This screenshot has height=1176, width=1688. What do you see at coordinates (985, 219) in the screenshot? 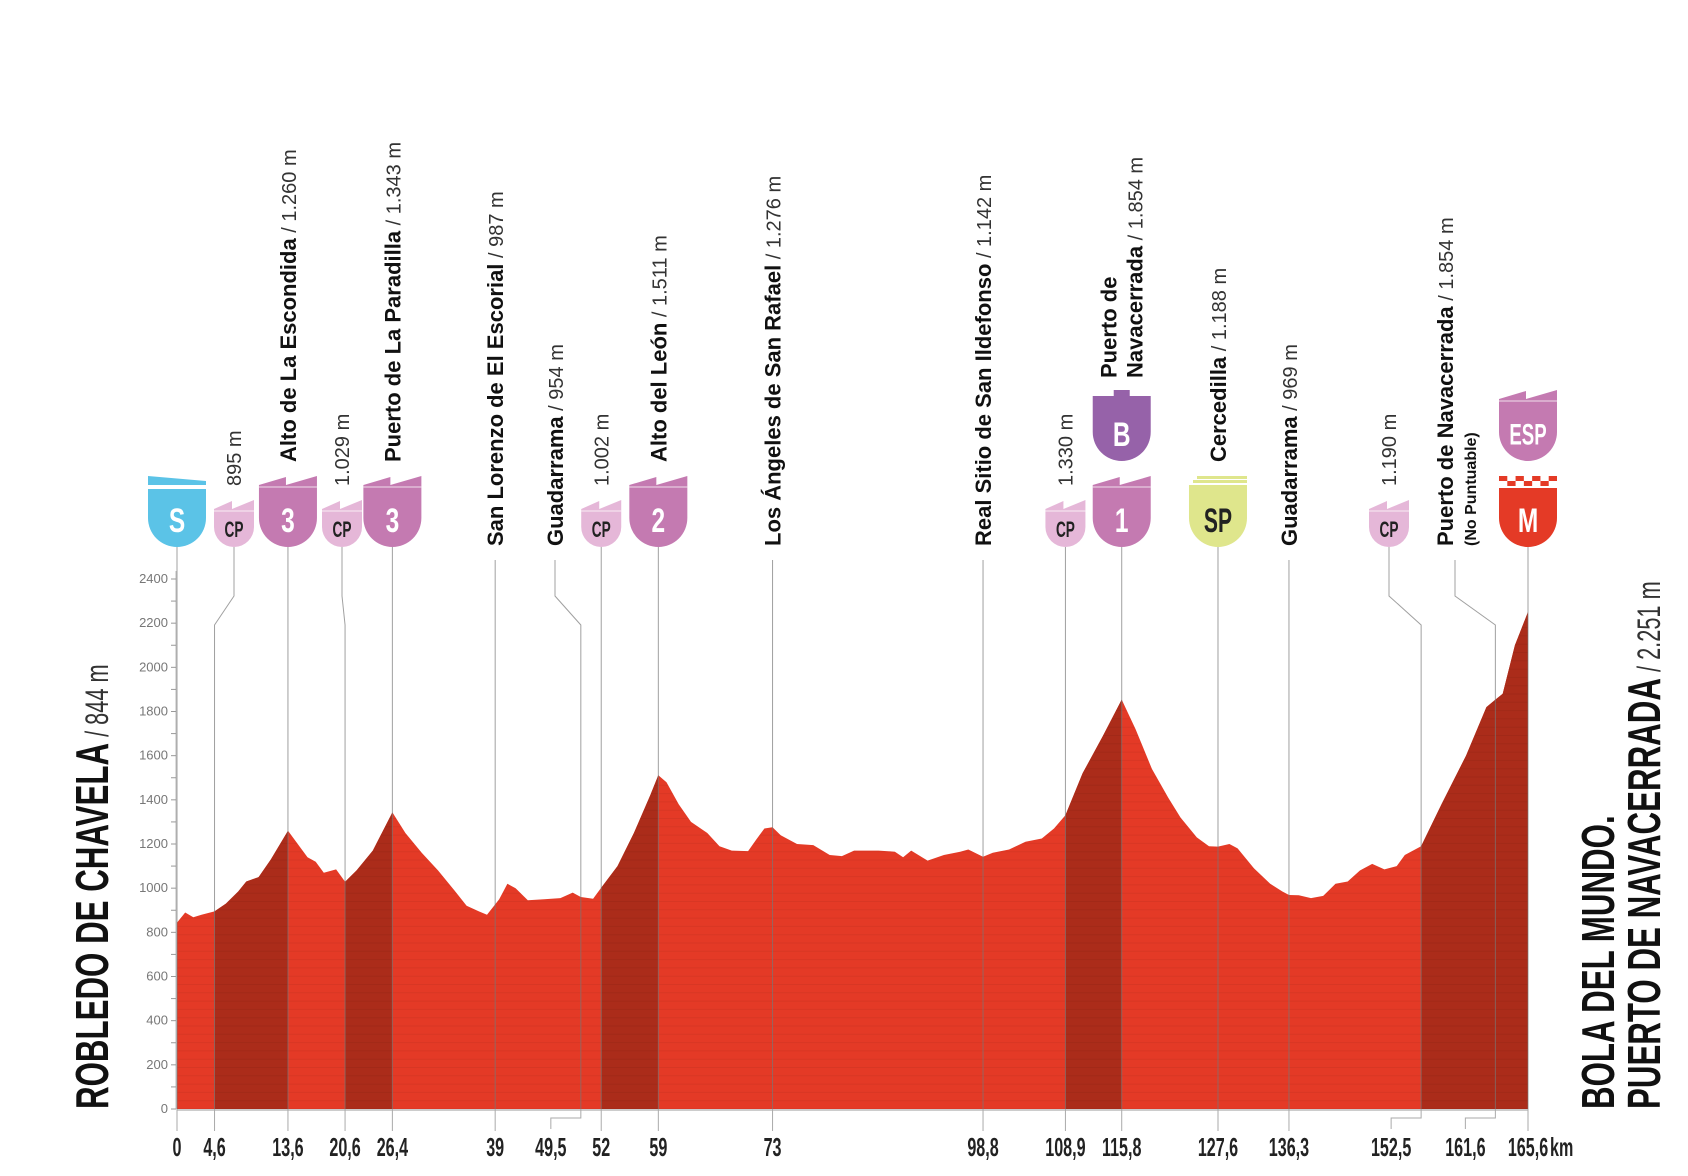
I see `marker-elevation: / 1.142 m` at bounding box center [985, 219].